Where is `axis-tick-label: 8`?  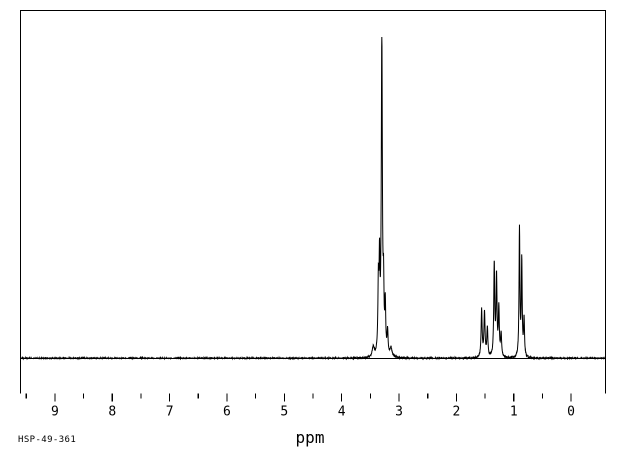
axis-tick-label: 8 is located at coordinates (112, 412).